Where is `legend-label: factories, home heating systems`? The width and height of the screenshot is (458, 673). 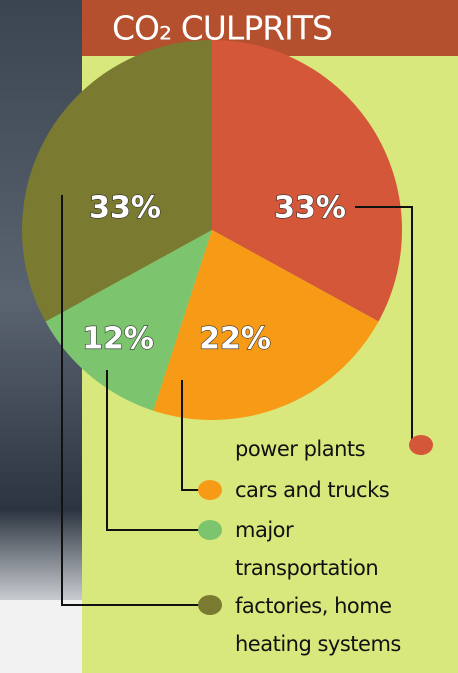 legend-label: factories, home heating systems is located at coordinates (318, 625).